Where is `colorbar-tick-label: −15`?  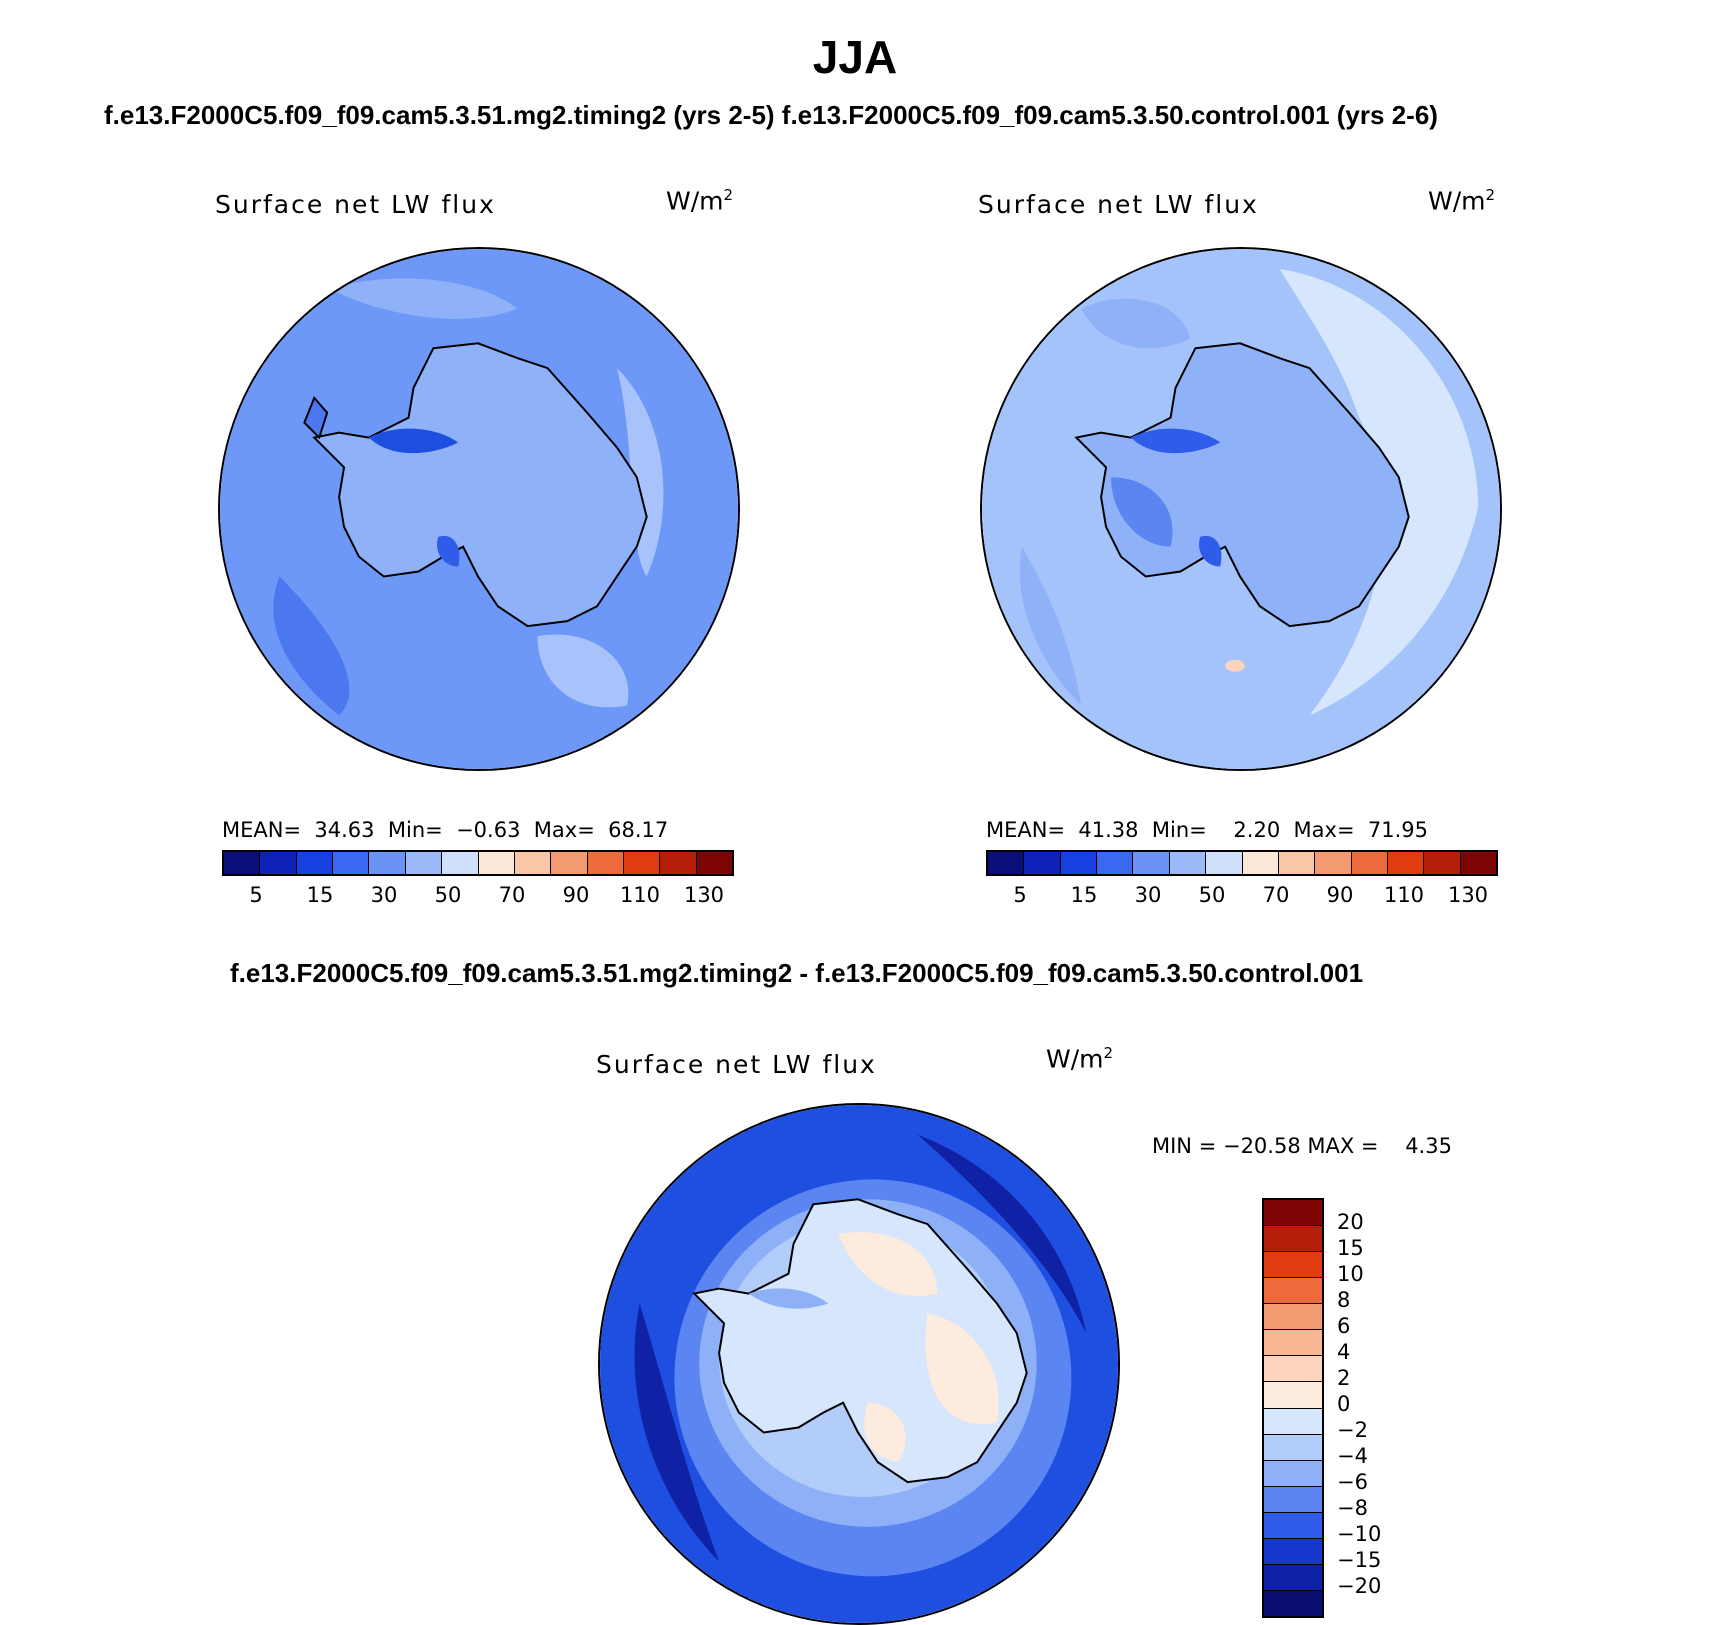 colorbar-tick-label: −15 is located at coordinates (1359, 1560).